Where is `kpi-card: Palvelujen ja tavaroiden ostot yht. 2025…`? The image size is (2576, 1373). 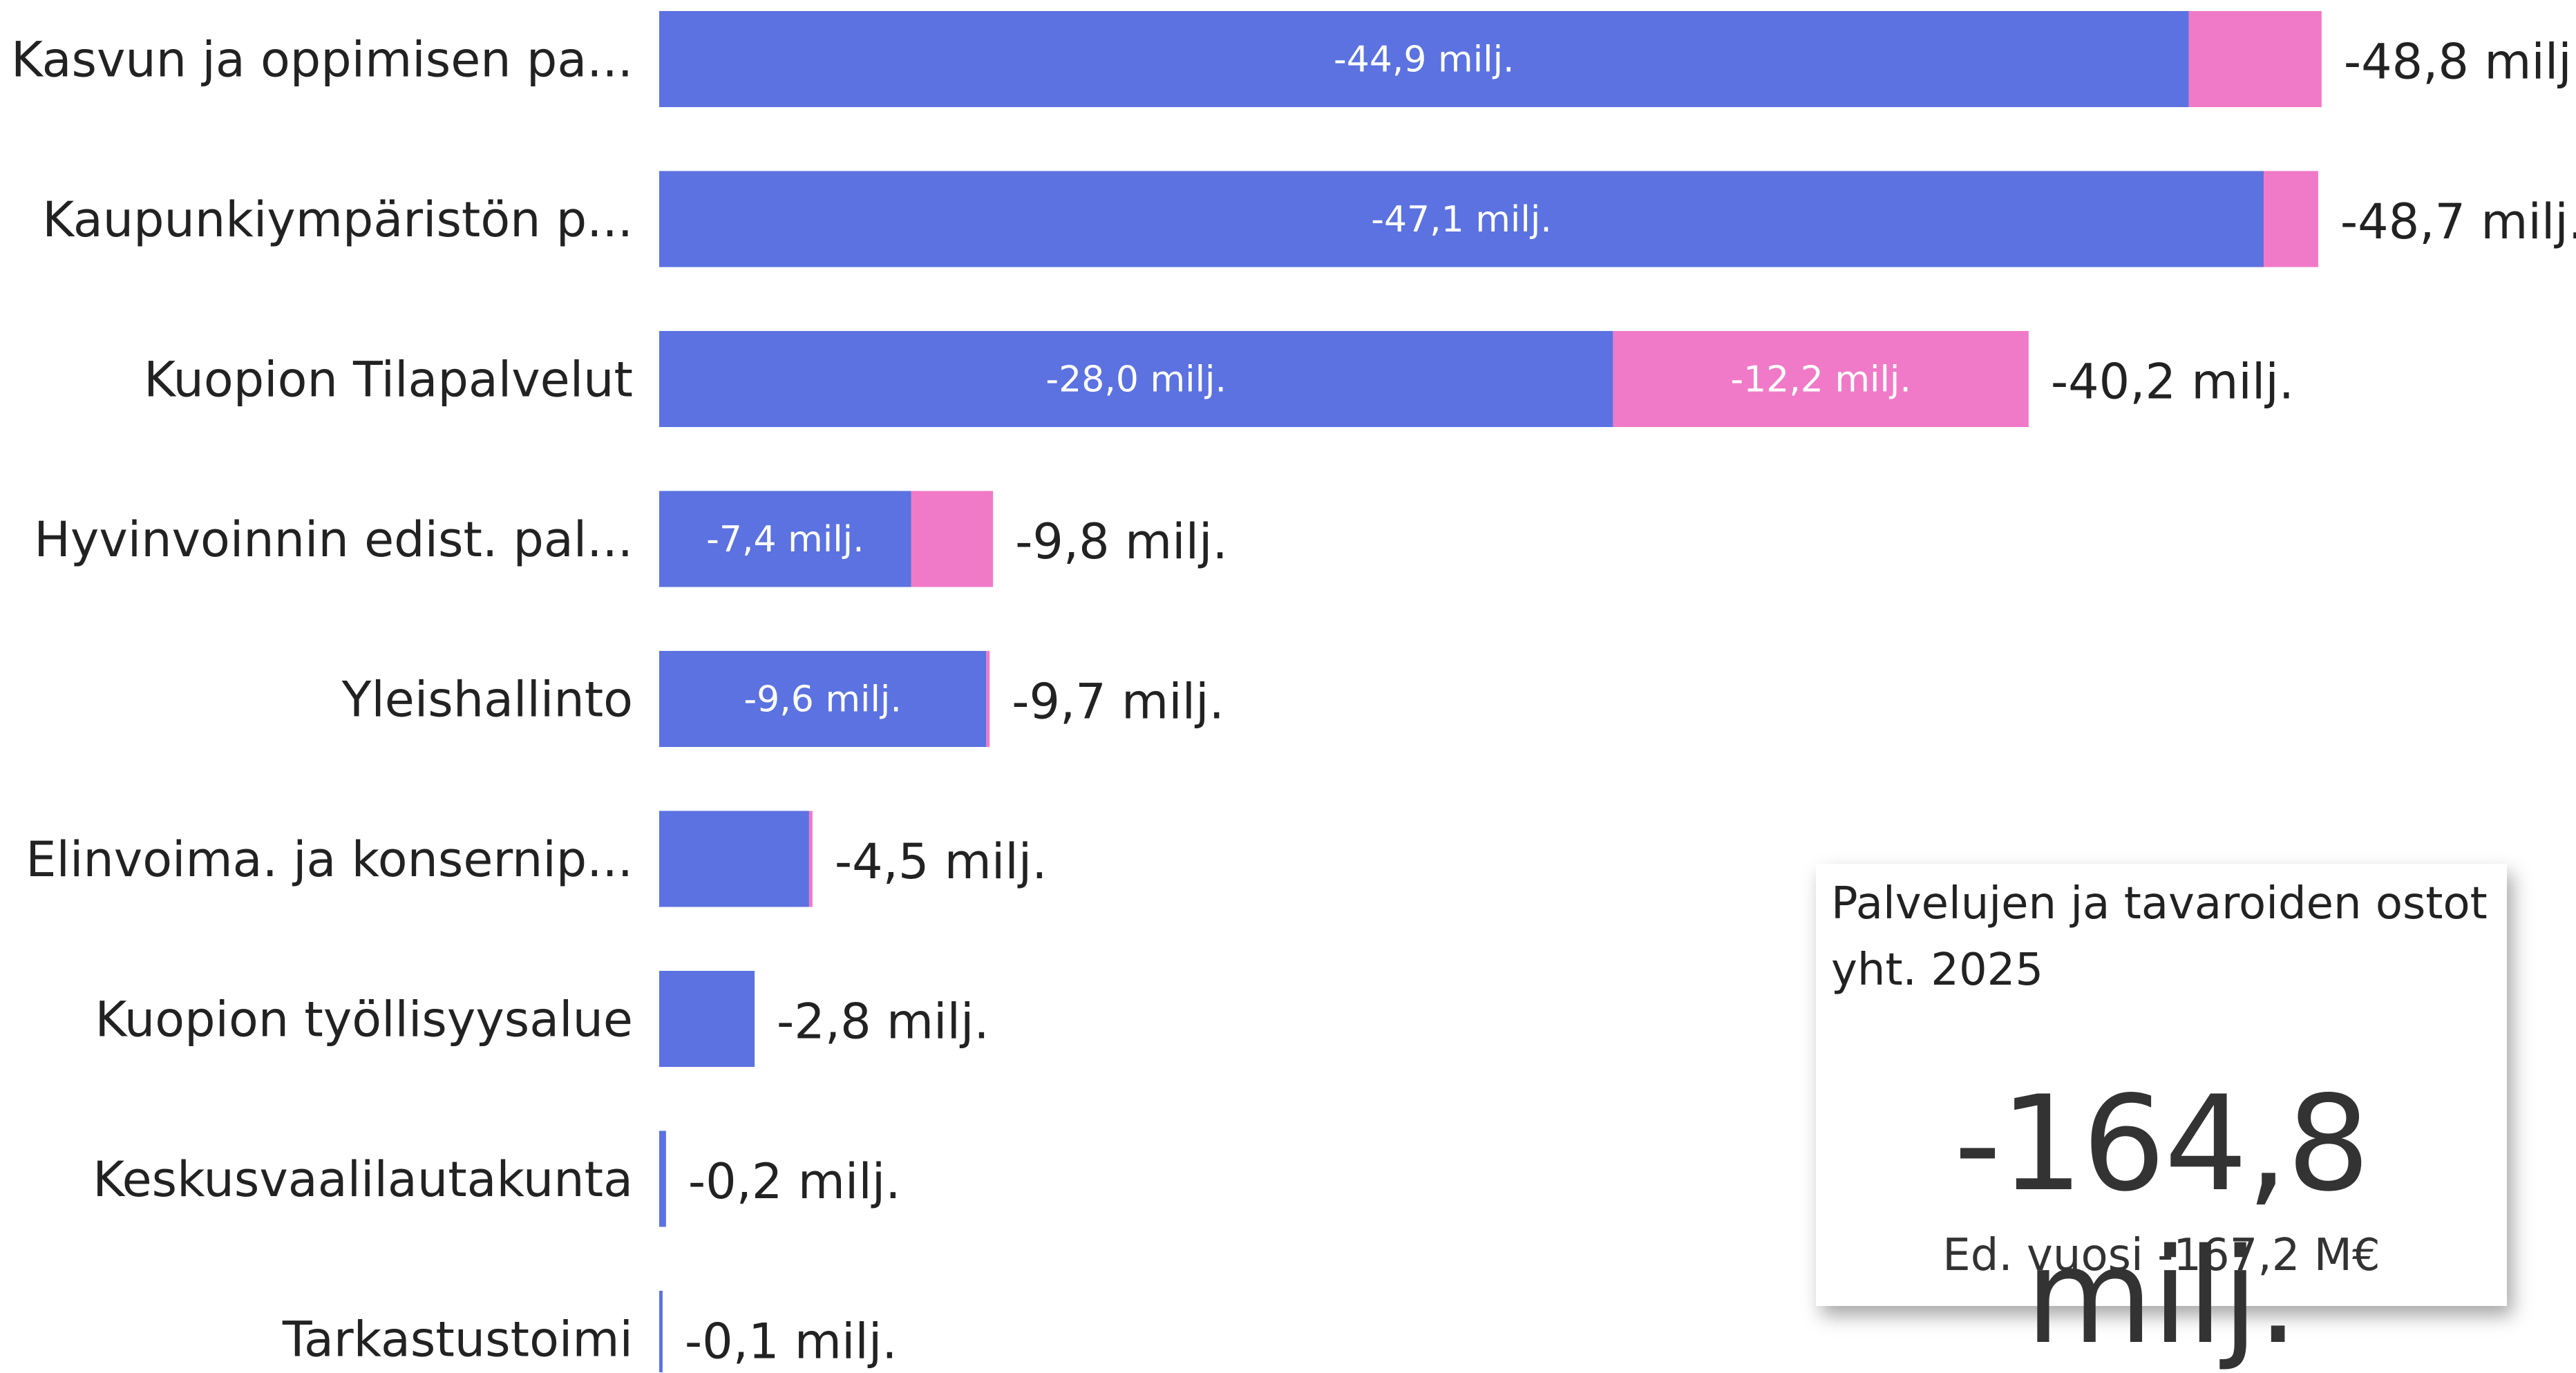
kpi-card: Palvelujen ja tavaroiden ostot yht. 2025… is located at coordinates (2161, 1118).